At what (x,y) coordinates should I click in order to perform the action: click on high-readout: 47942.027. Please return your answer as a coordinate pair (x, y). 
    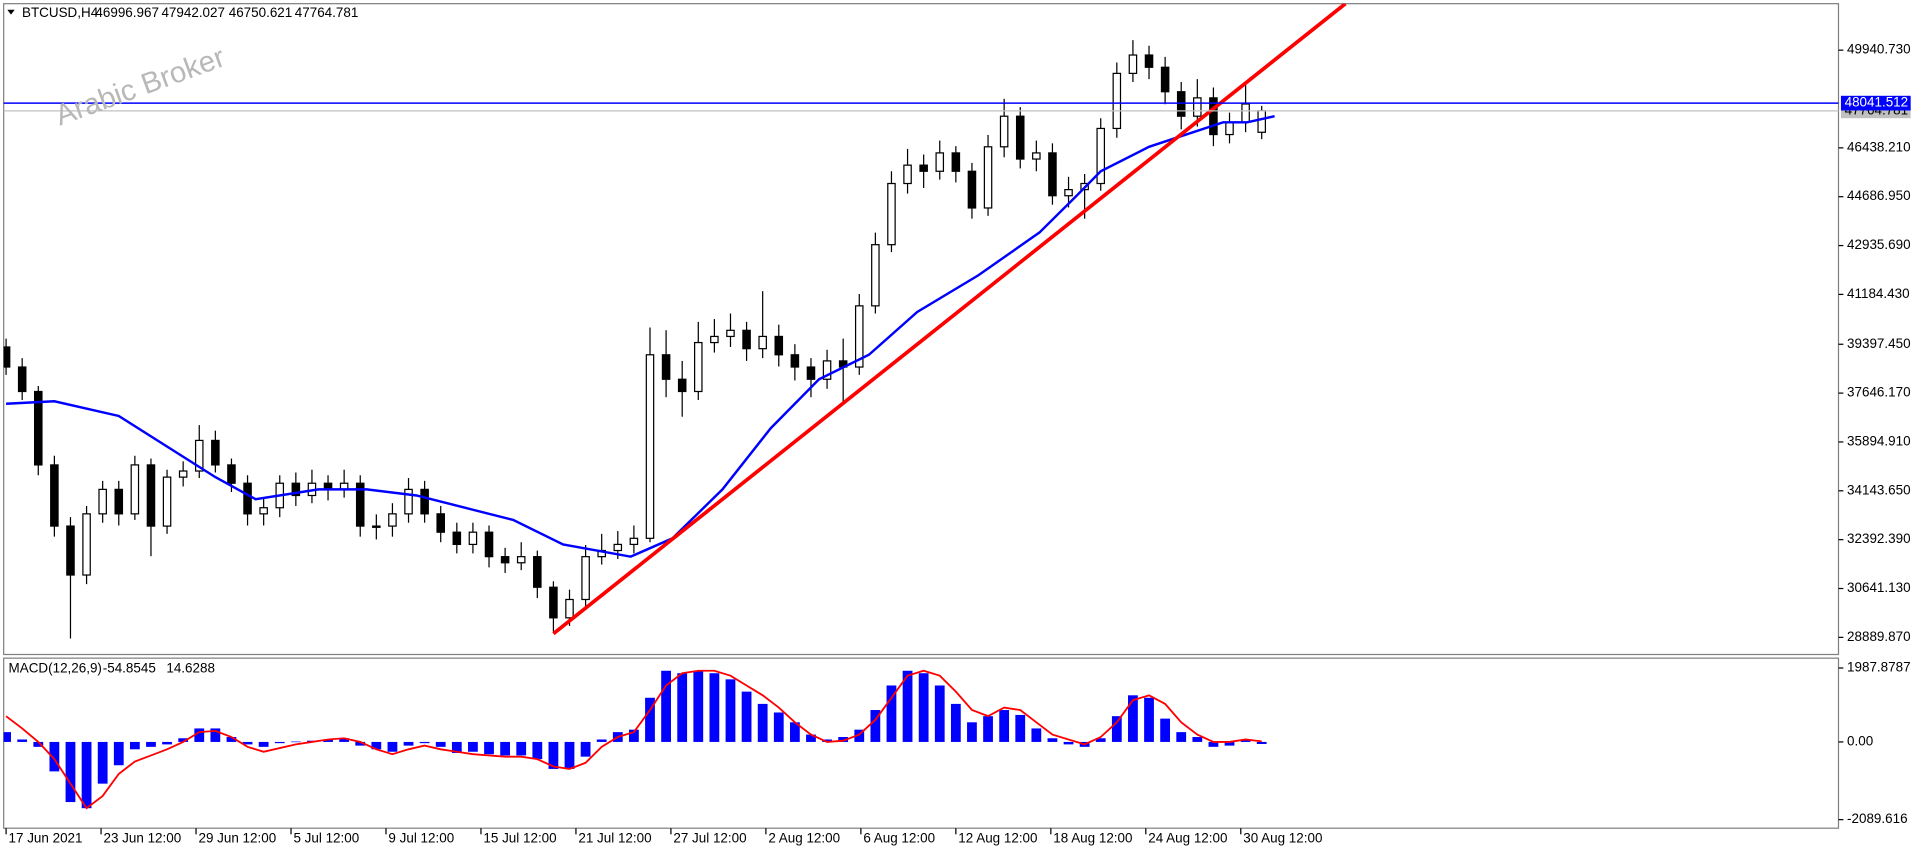
    Looking at the image, I should click on (193, 12).